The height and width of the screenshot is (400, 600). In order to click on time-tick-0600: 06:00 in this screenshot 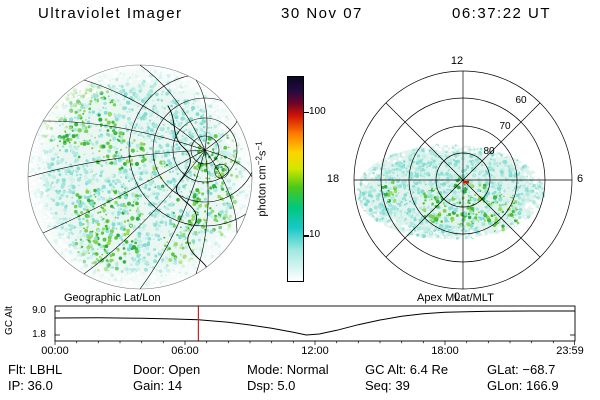, I will do `click(185, 351)`.